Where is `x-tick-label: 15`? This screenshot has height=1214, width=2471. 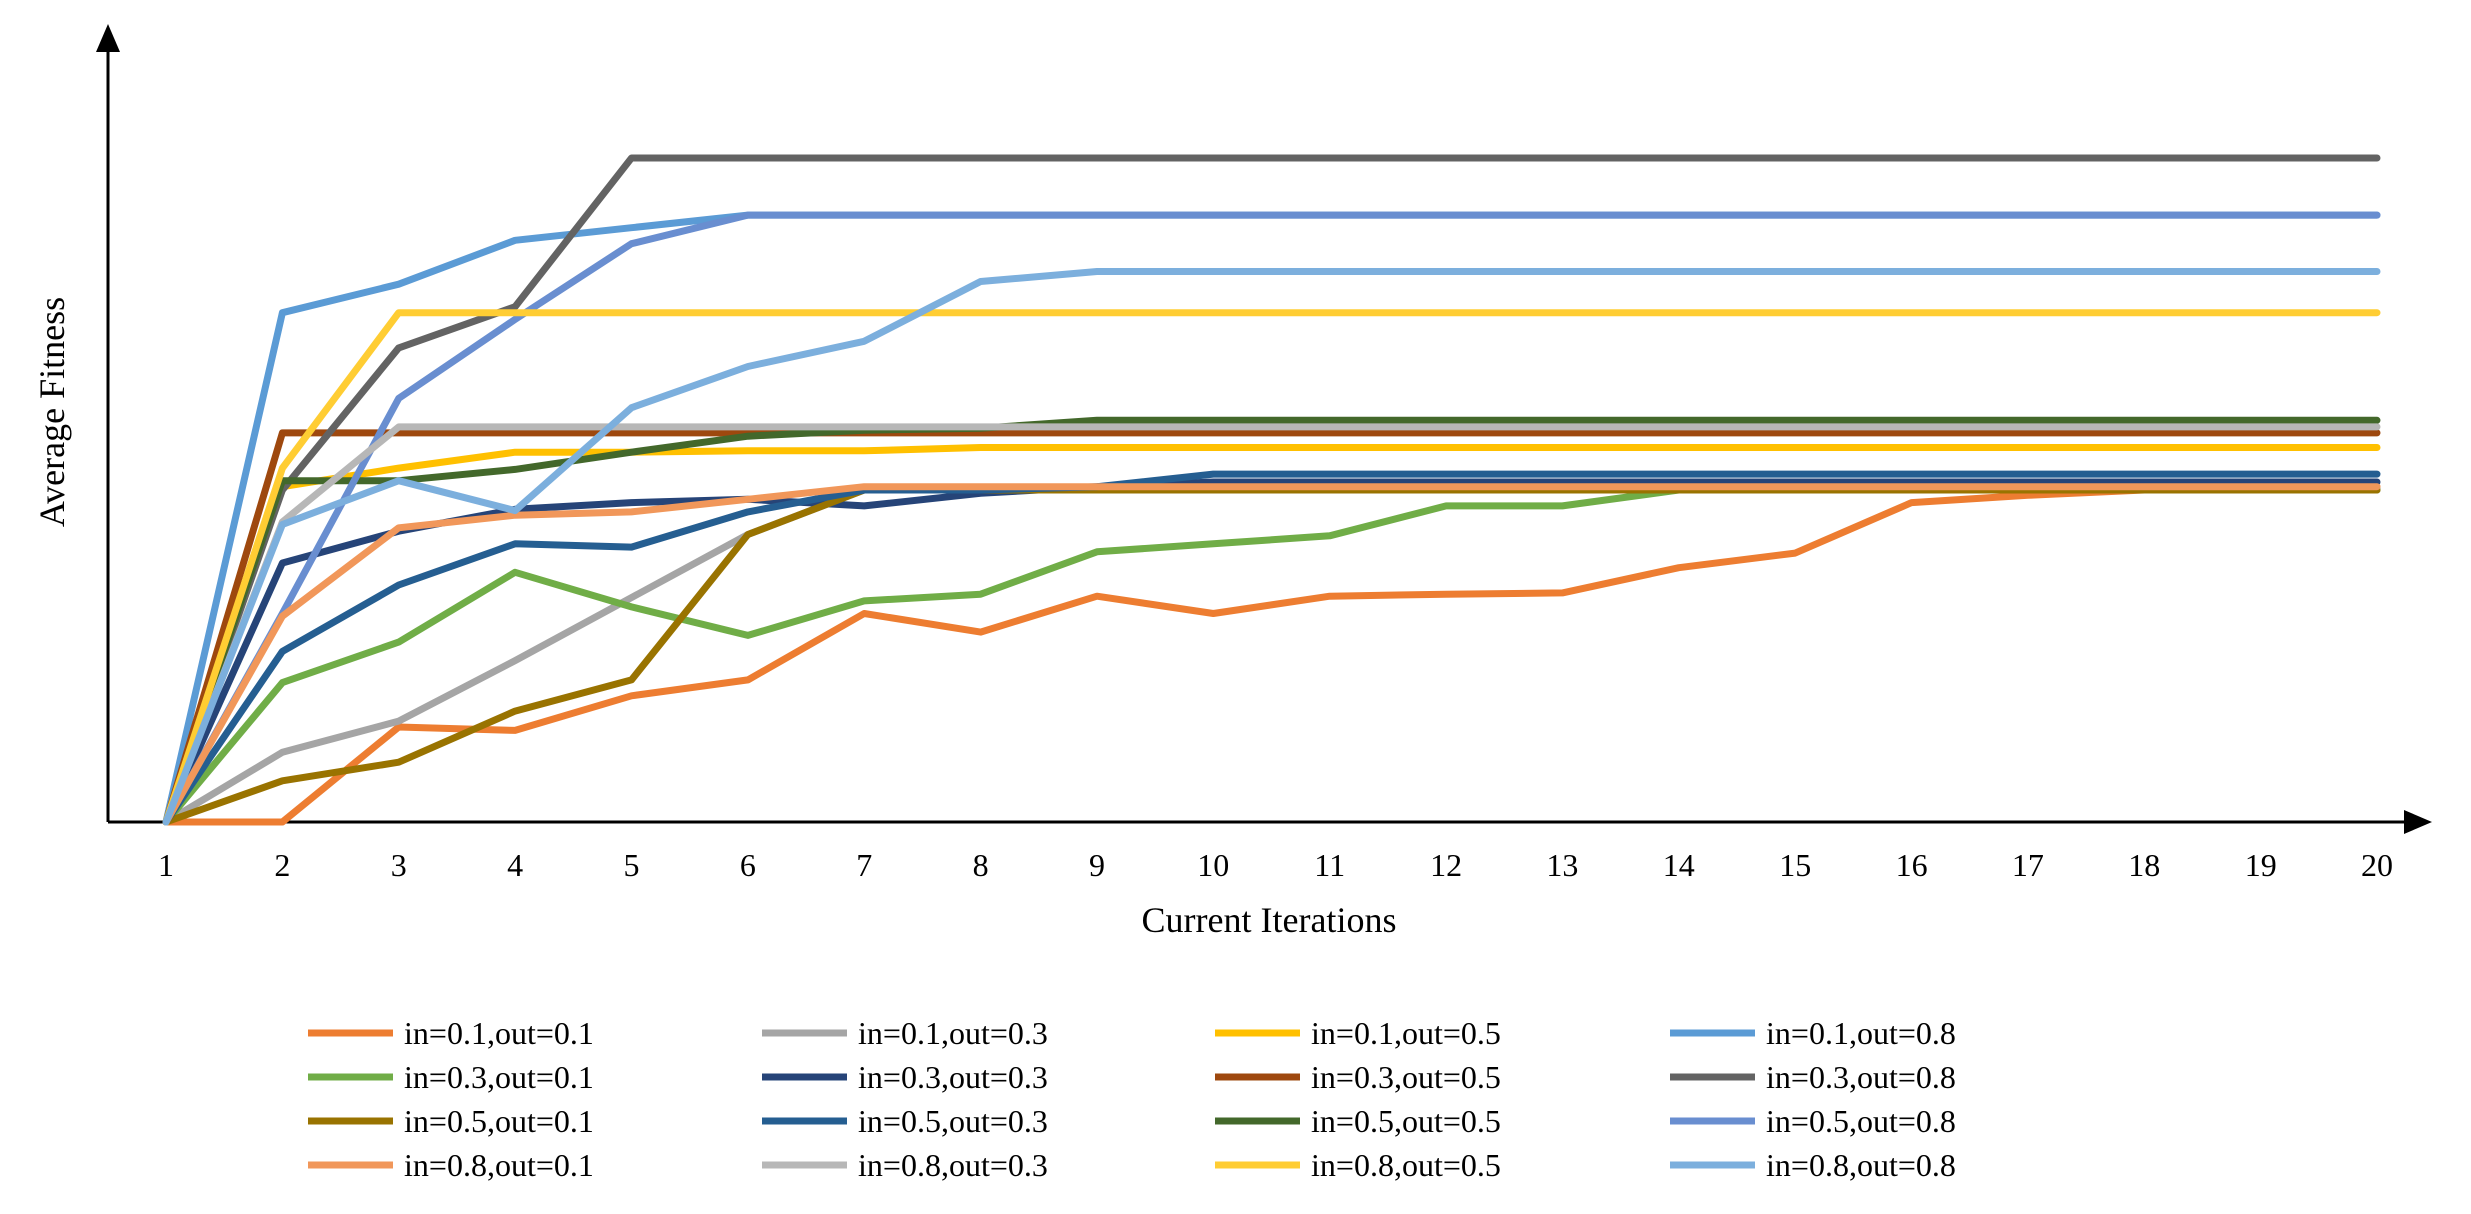 x-tick-label: 15 is located at coordinates (1795, 865).